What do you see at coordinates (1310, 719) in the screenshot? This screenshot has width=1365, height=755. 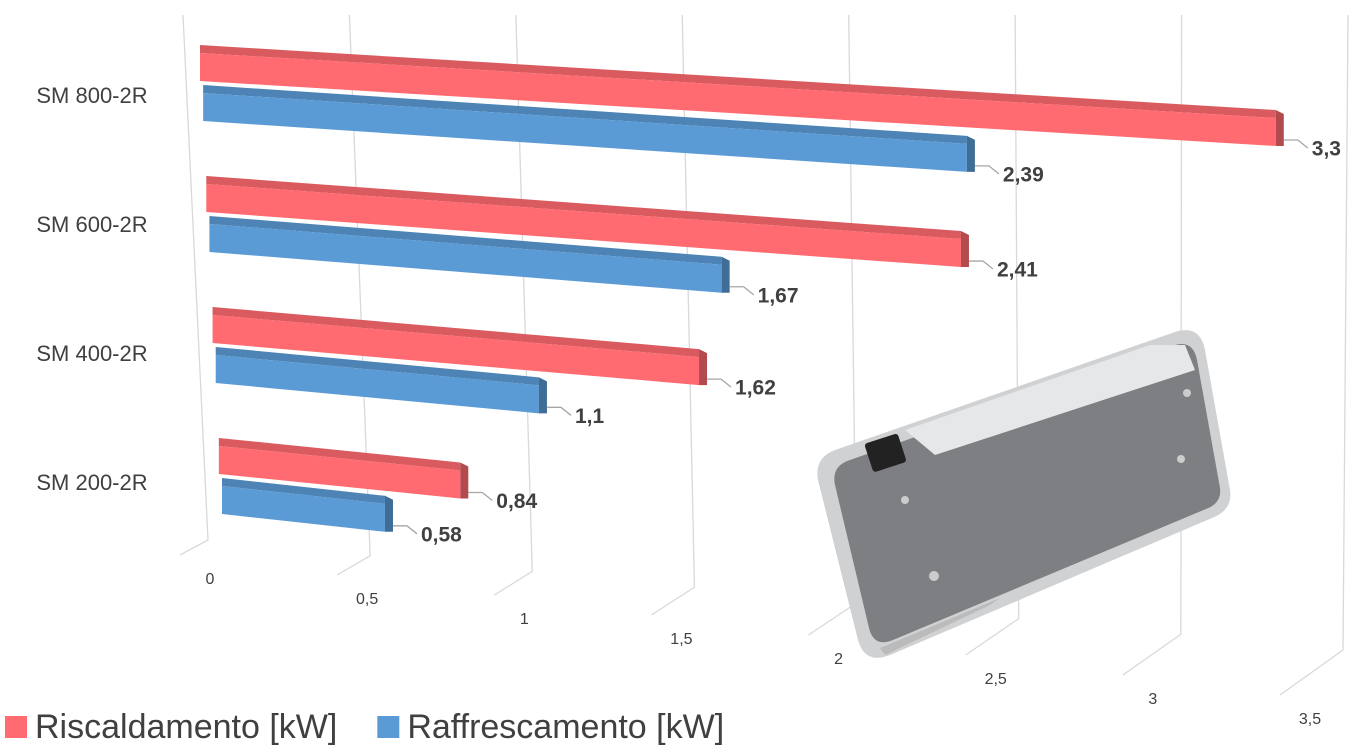 I see `x-tick-label: 3,5` at bounding box center [1310, 719].